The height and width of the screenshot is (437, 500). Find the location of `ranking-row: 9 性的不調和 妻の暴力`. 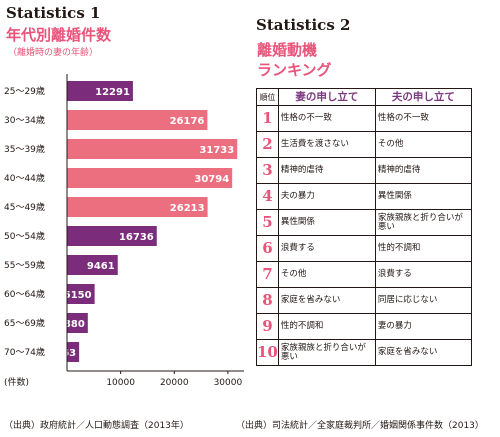

ranking-row: 9 性的不調和 妻の暴力 is located at coordinates (364, 326).